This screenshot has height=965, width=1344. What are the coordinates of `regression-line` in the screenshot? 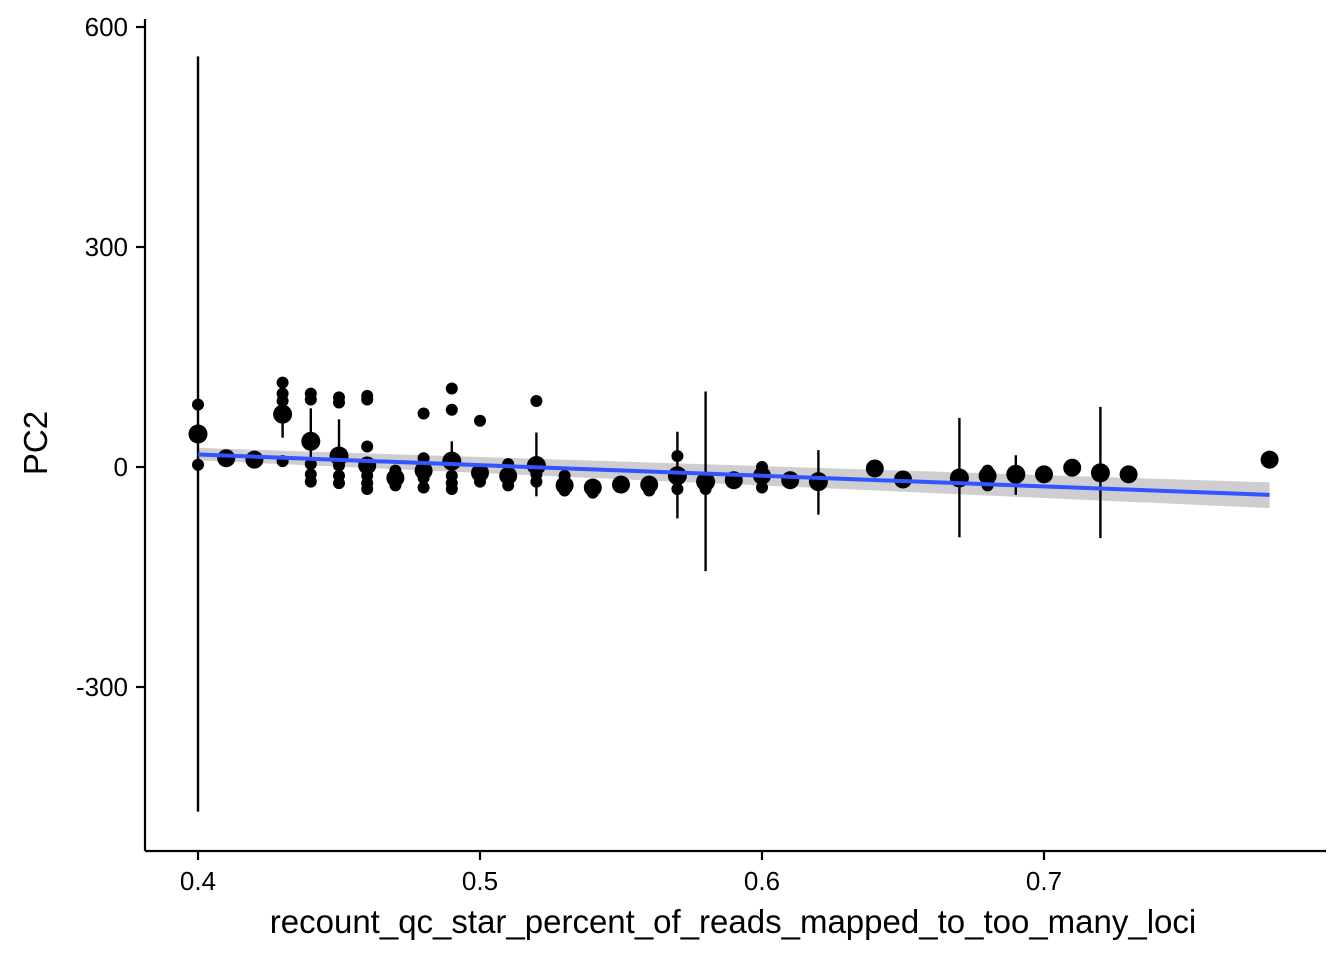 It's located at (733, 474).